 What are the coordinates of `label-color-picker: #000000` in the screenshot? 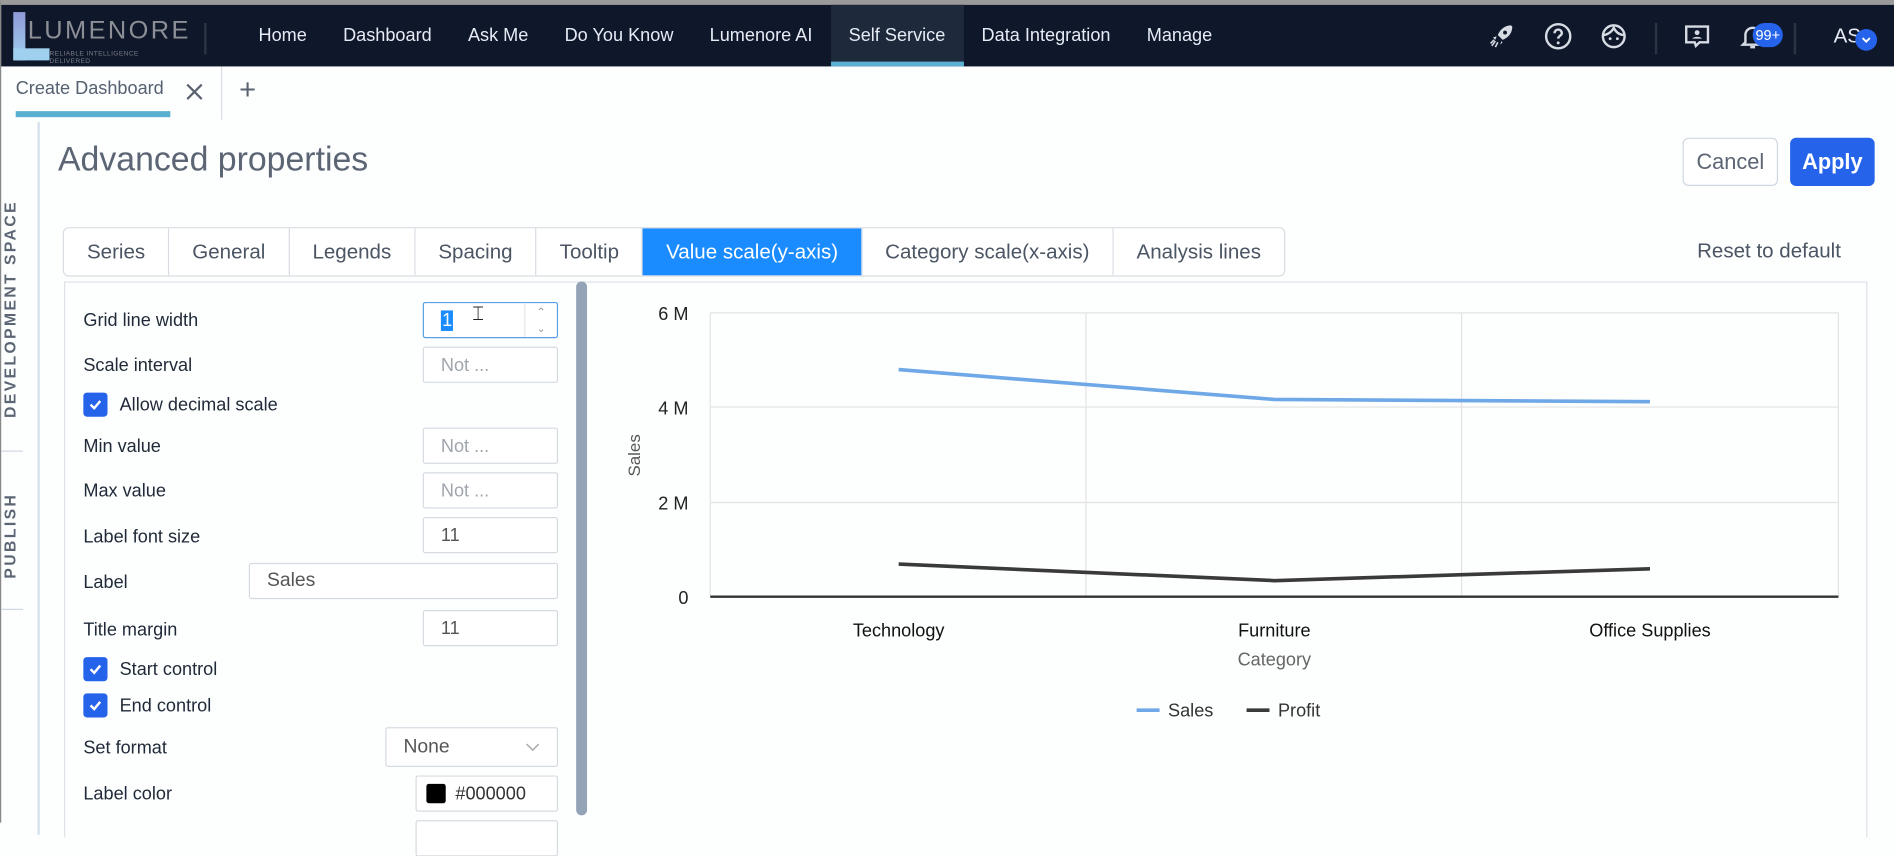 It's located at (487, 793).